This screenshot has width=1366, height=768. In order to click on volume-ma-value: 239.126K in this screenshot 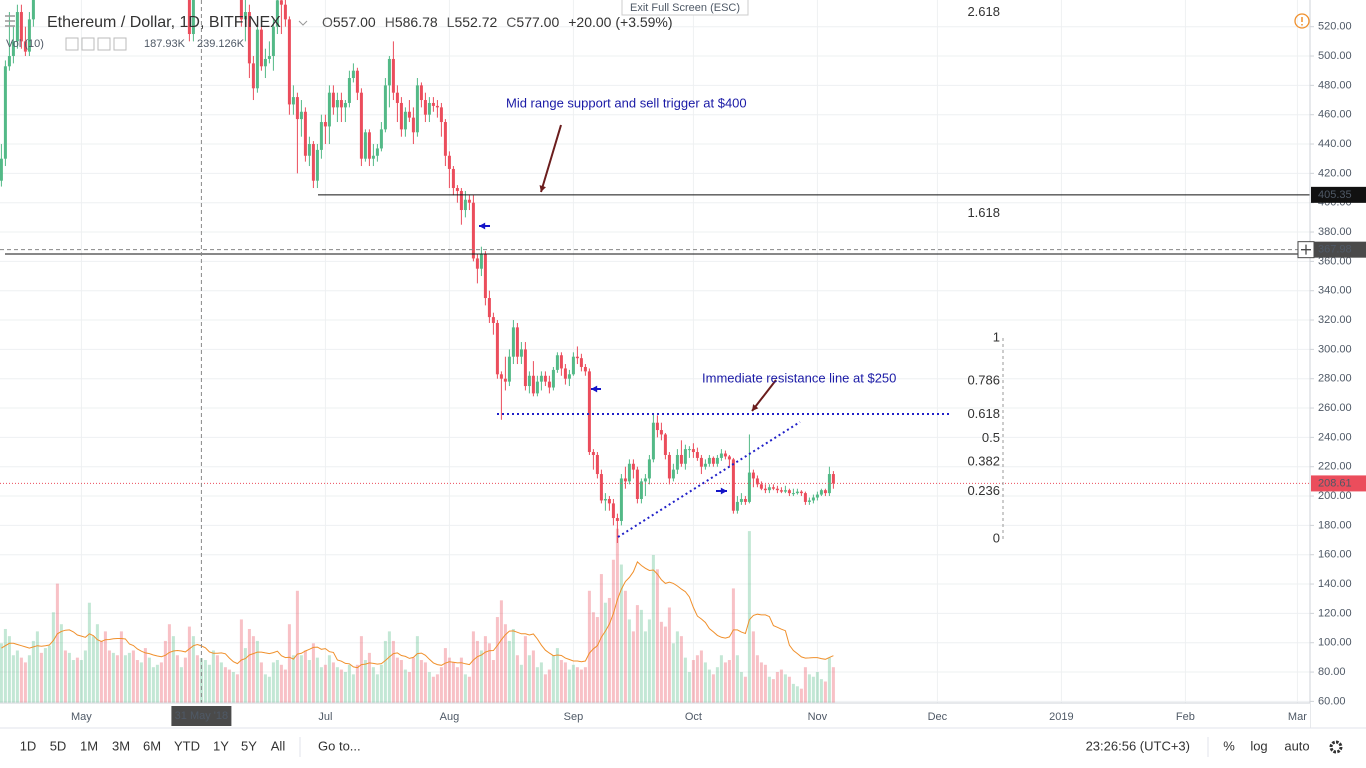, I will do `click(221, 44)`.